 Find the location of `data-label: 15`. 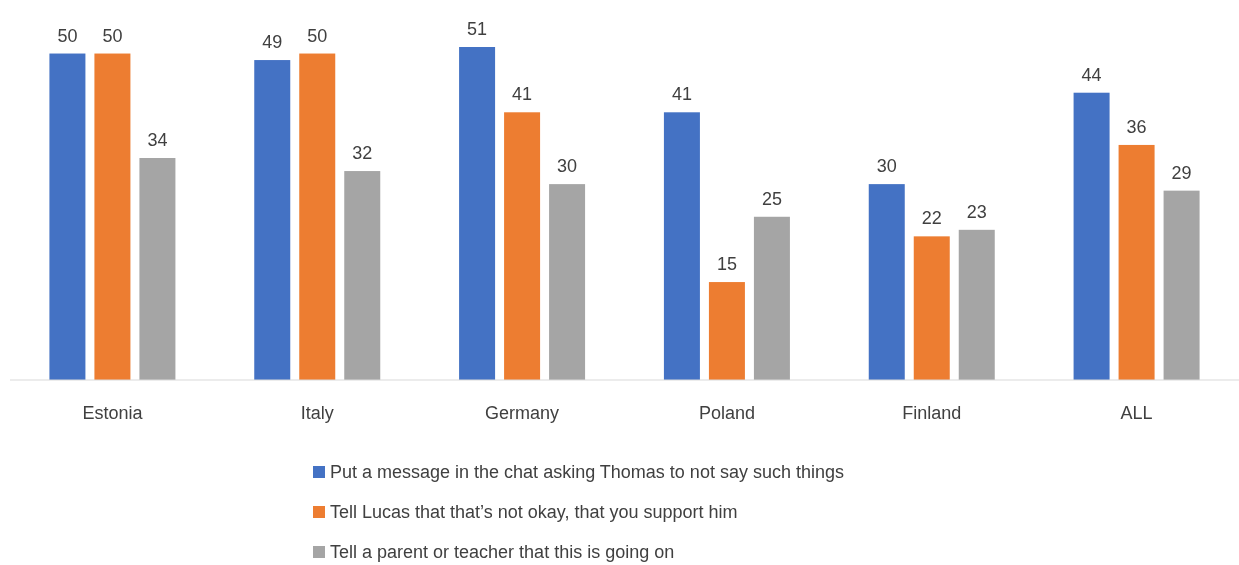

data-label: 15 is located at coordinates (726, 264).